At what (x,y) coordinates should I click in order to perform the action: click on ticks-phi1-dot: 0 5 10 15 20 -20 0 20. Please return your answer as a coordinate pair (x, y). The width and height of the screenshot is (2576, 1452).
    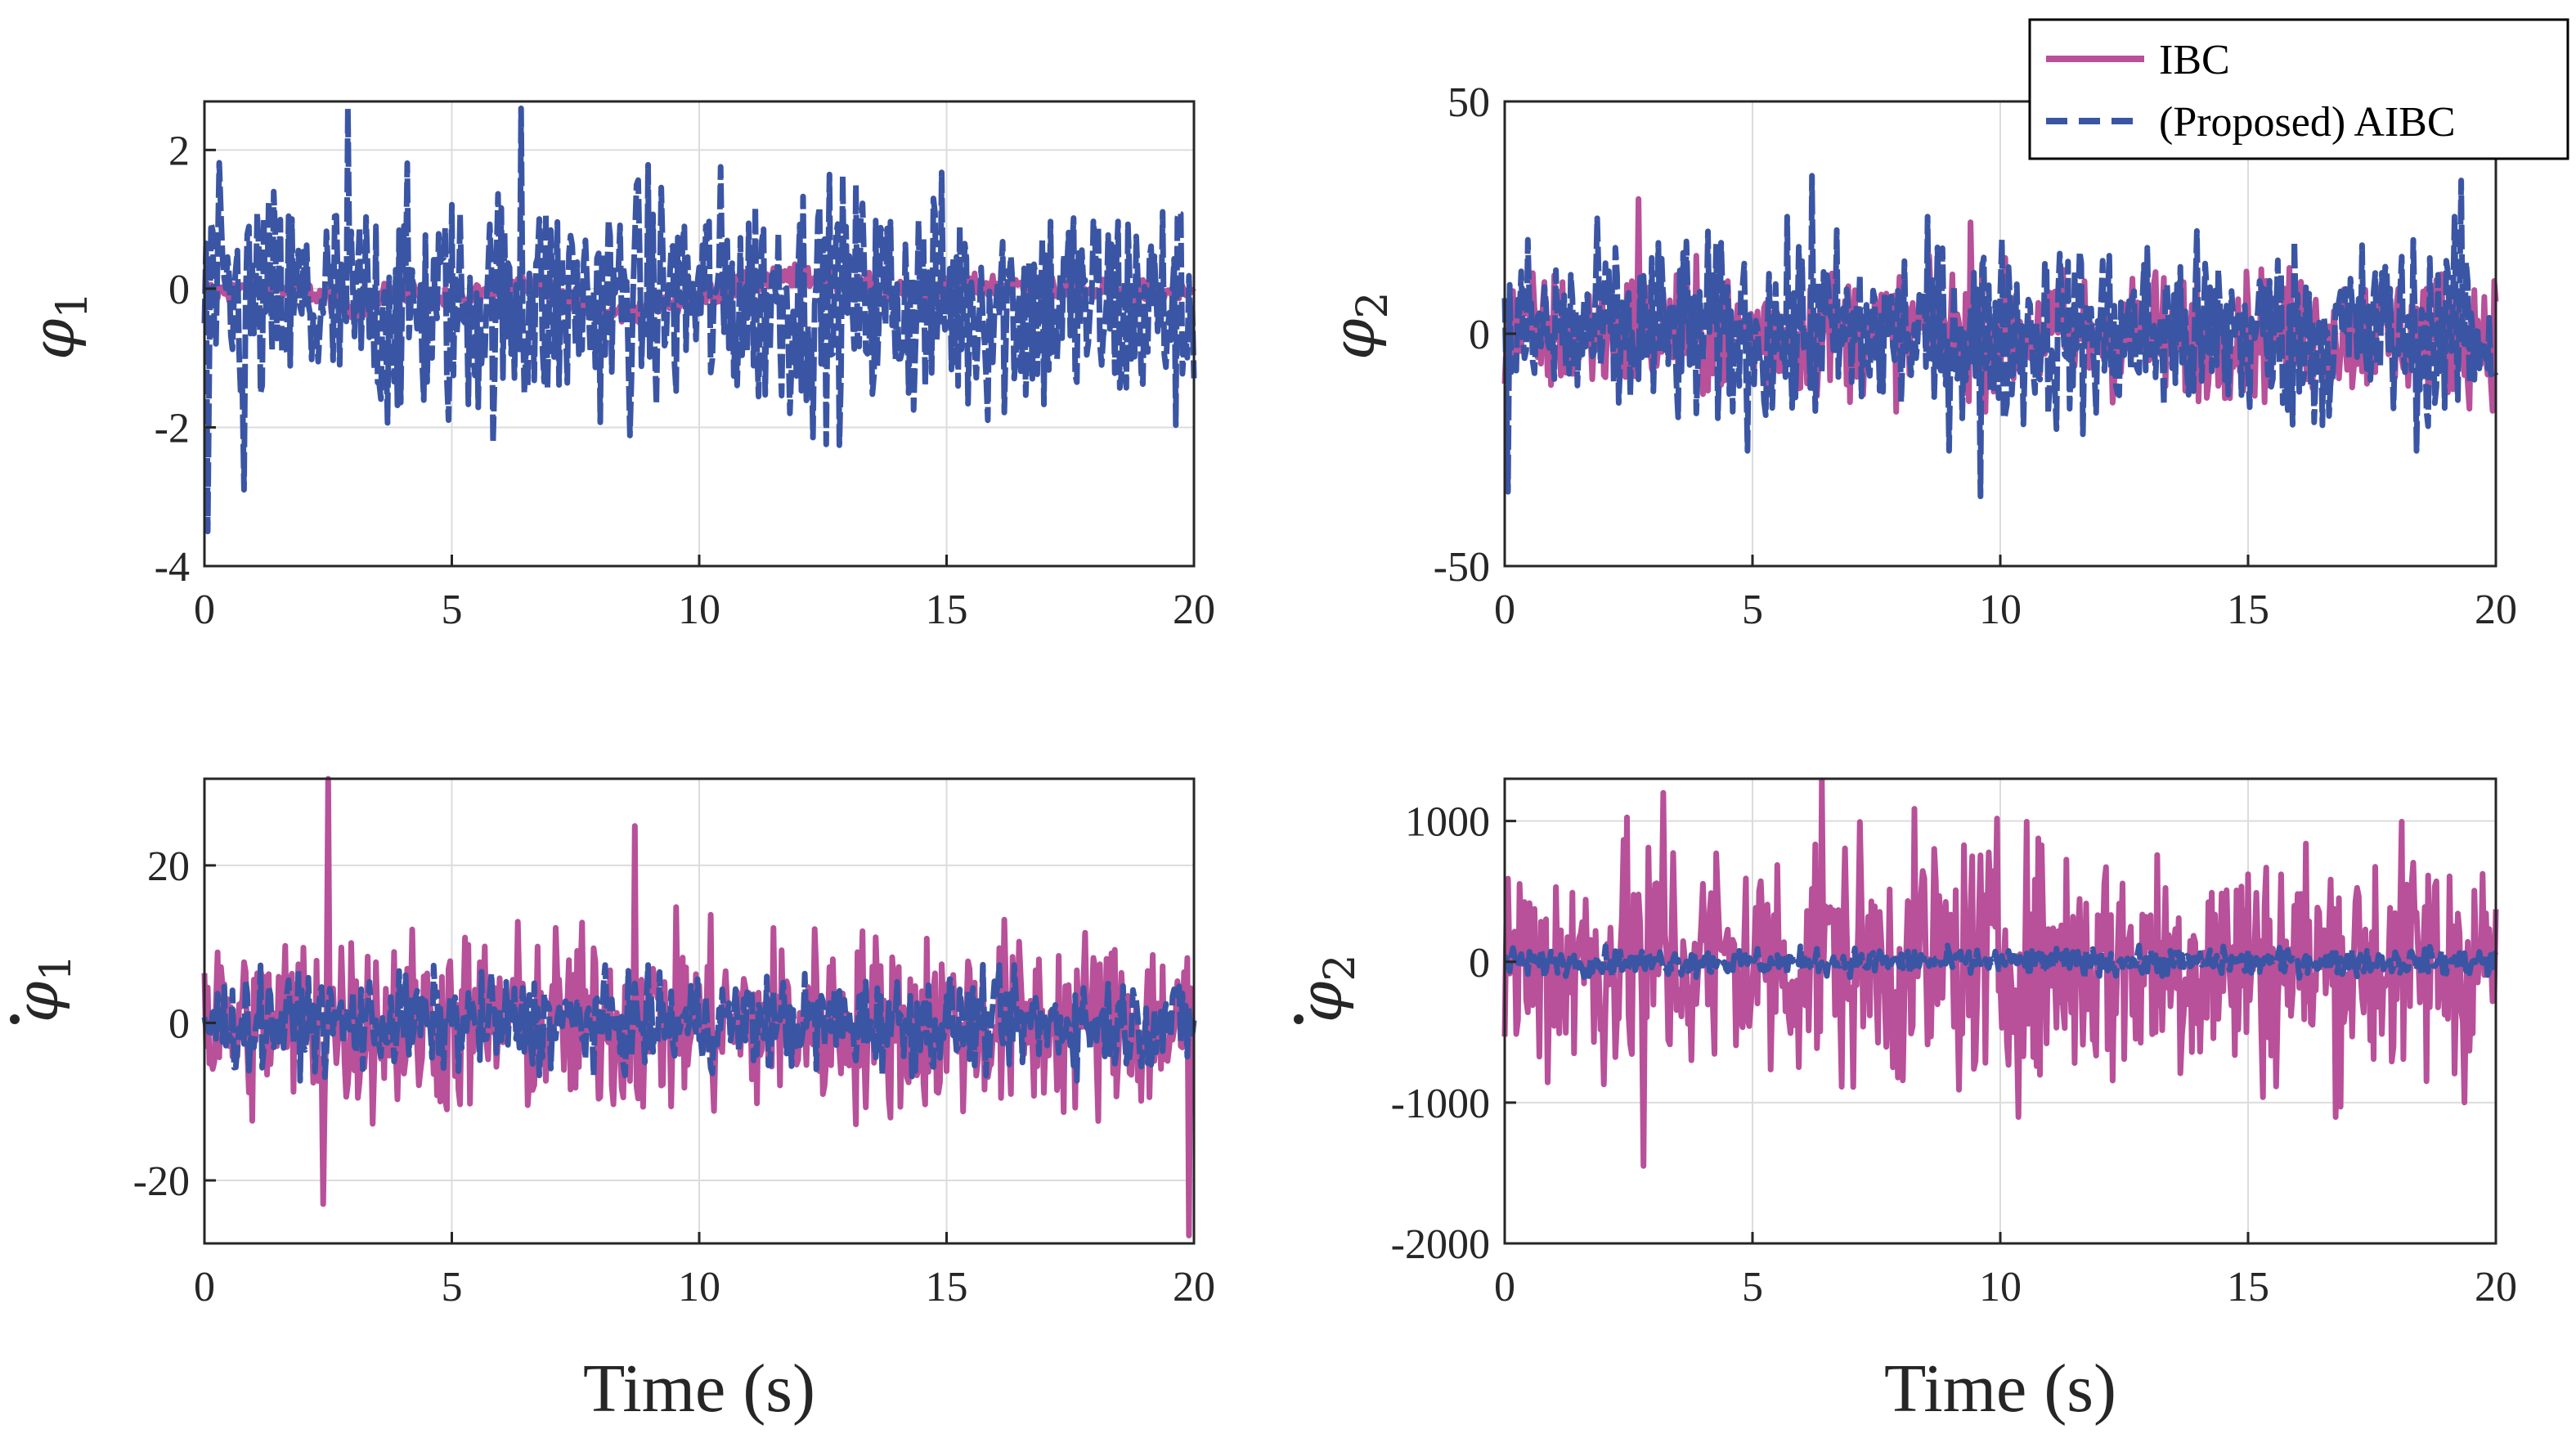
    Looking at the image, I should click on (674, 1076).